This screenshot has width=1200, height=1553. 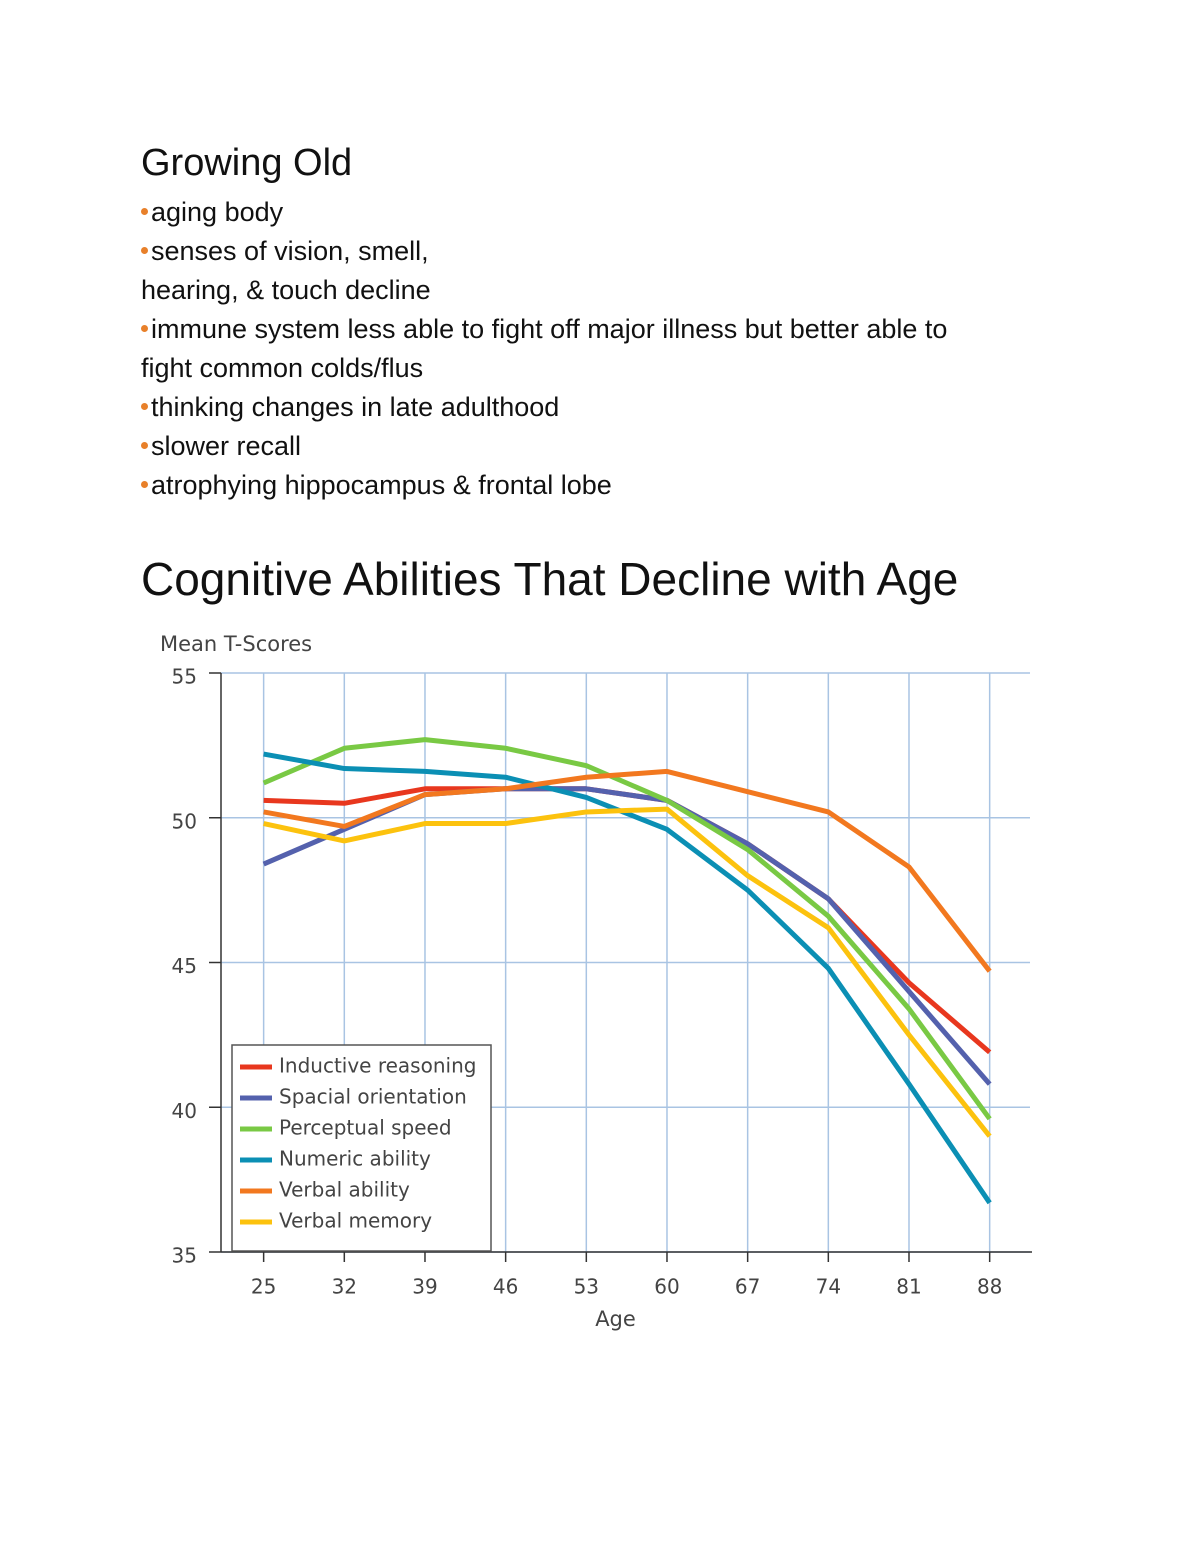 I want to click on legend-label: Verbal memory, so click(x=355, y=1221).